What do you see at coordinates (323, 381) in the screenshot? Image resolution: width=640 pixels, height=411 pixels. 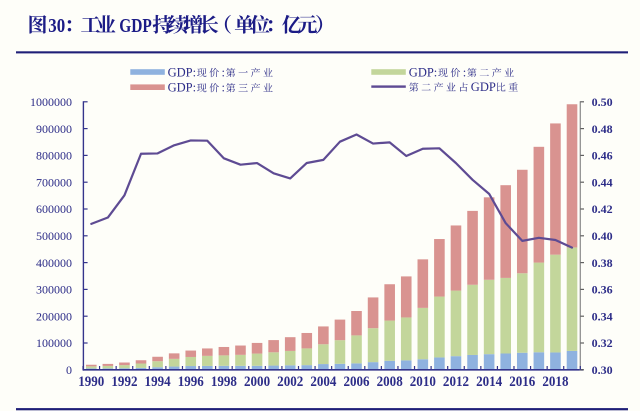 I see `svg-text: 2004` at bounding box center [323, 381].